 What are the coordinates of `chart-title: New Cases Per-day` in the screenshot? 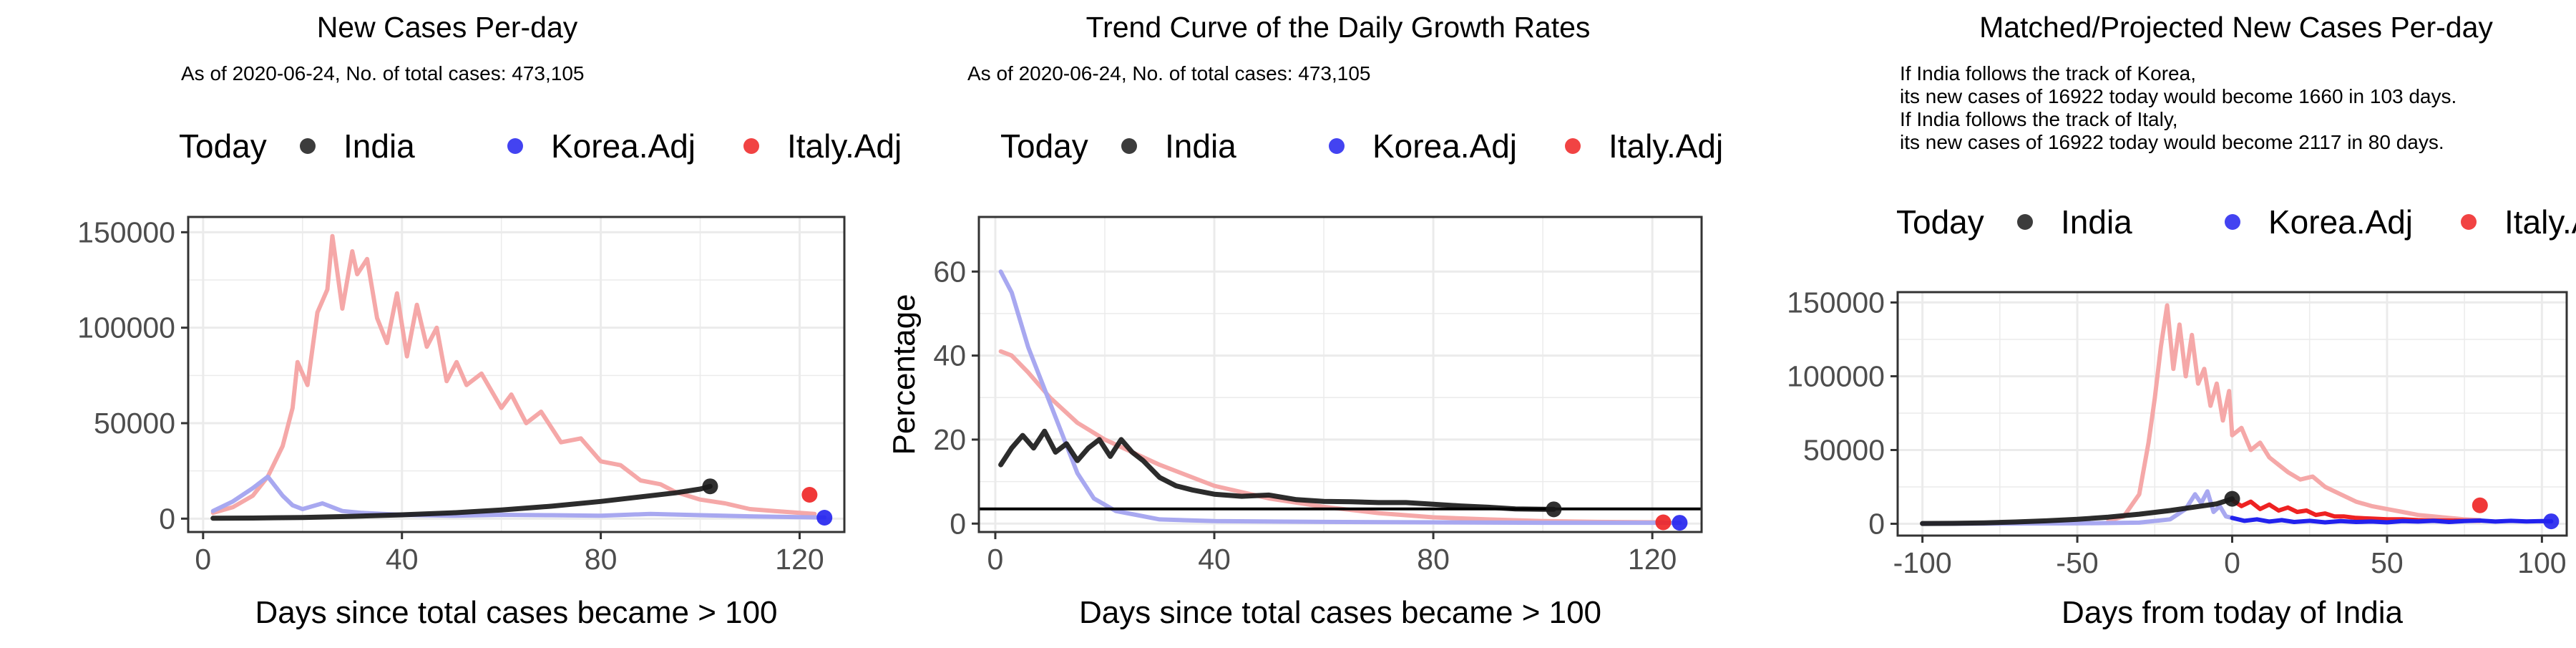 It's located at (447, 28).